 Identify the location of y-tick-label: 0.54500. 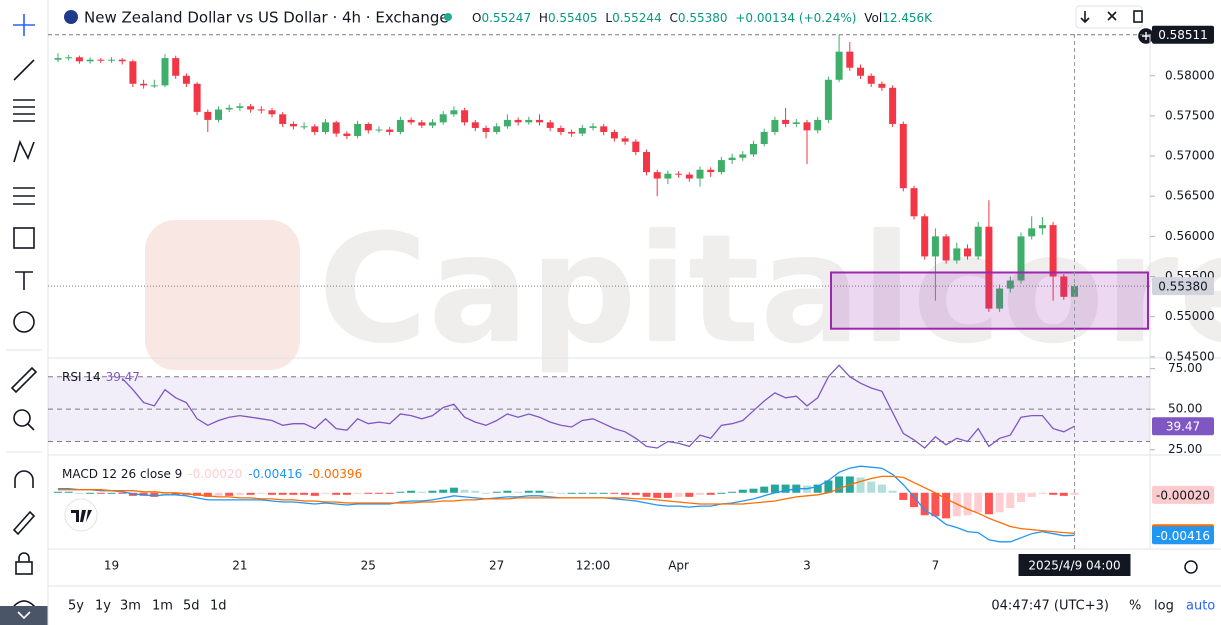
(1190, 356).